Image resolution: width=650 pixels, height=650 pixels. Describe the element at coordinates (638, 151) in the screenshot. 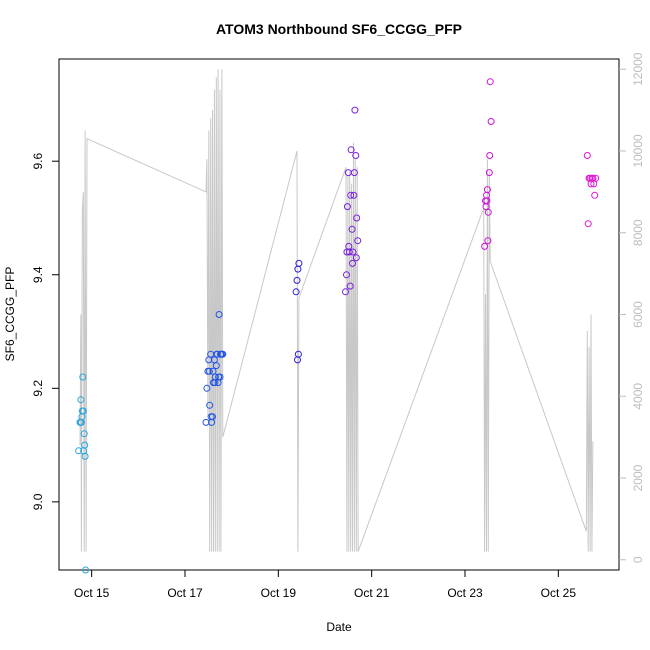

I see `y2-tick-label: 10000` at that location.